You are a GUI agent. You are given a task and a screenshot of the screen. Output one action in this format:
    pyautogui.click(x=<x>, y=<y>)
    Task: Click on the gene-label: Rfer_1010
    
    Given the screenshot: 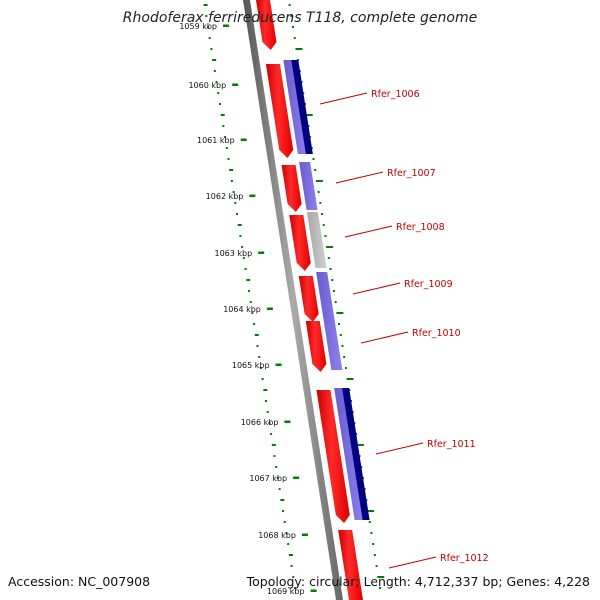 What is the action you would take?
    pyautogui.click(x=436, y=333)
    